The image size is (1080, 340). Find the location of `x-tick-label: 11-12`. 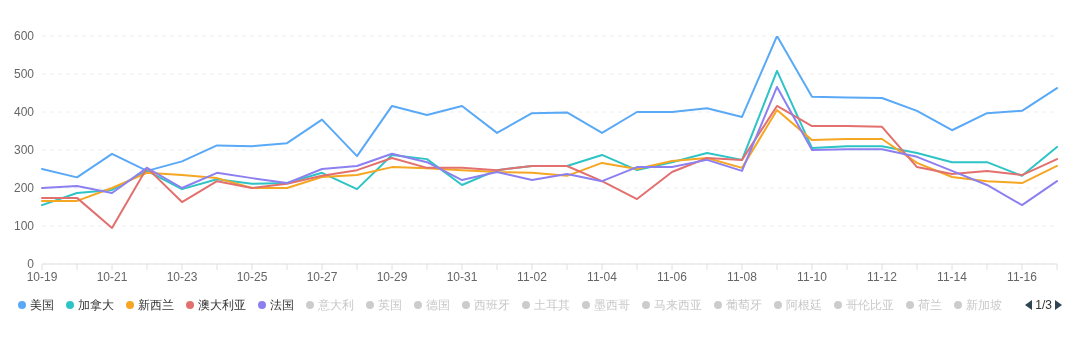

x-tick-label: 11-12 is located at coordinates (882, 276).